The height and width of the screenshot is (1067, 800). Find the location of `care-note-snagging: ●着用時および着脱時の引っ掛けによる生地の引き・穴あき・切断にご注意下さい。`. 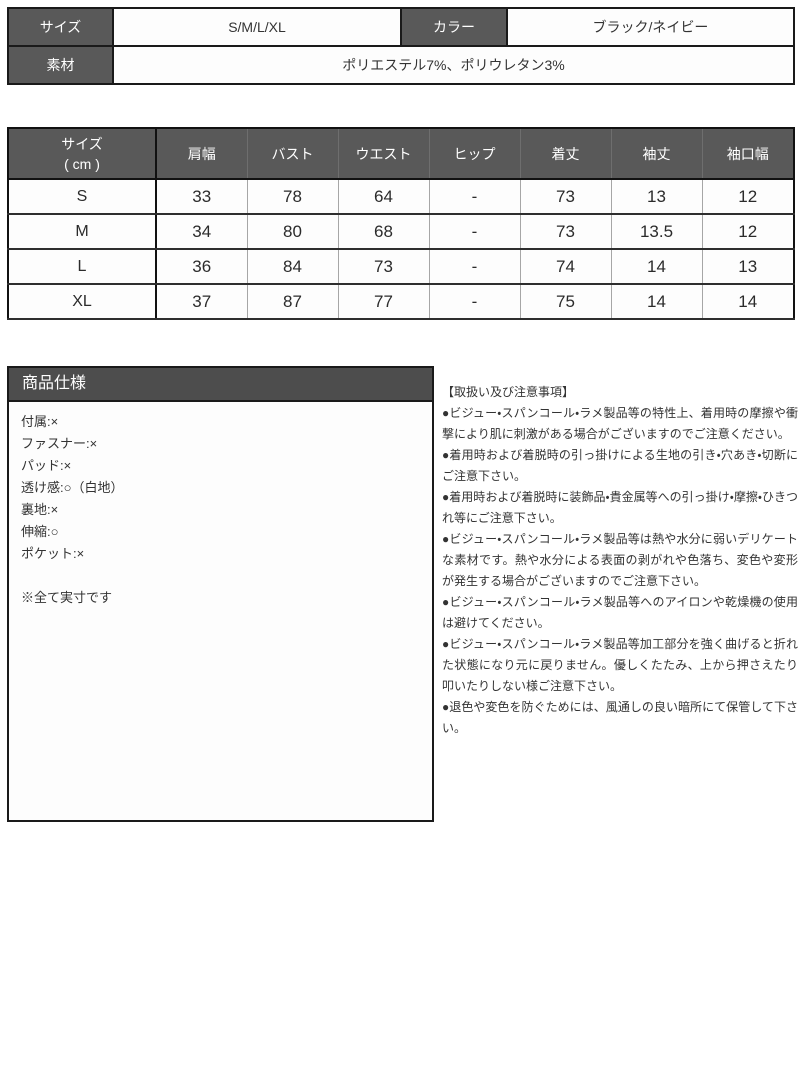

care-note-snagging: ●着用時および着脱時の引っ掛けによる生地の引き・穴あき・切断にご注意下さい。 is located at coordinates (620, 465).